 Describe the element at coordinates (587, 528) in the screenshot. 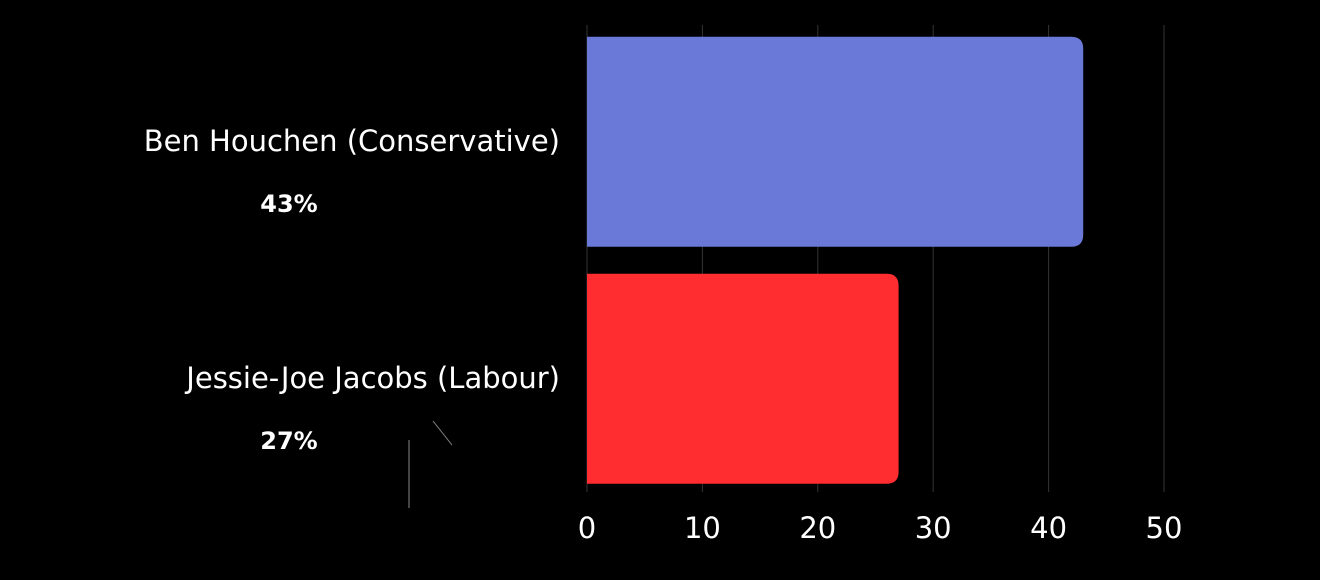

I see `x-tick-label: 0` at that location.